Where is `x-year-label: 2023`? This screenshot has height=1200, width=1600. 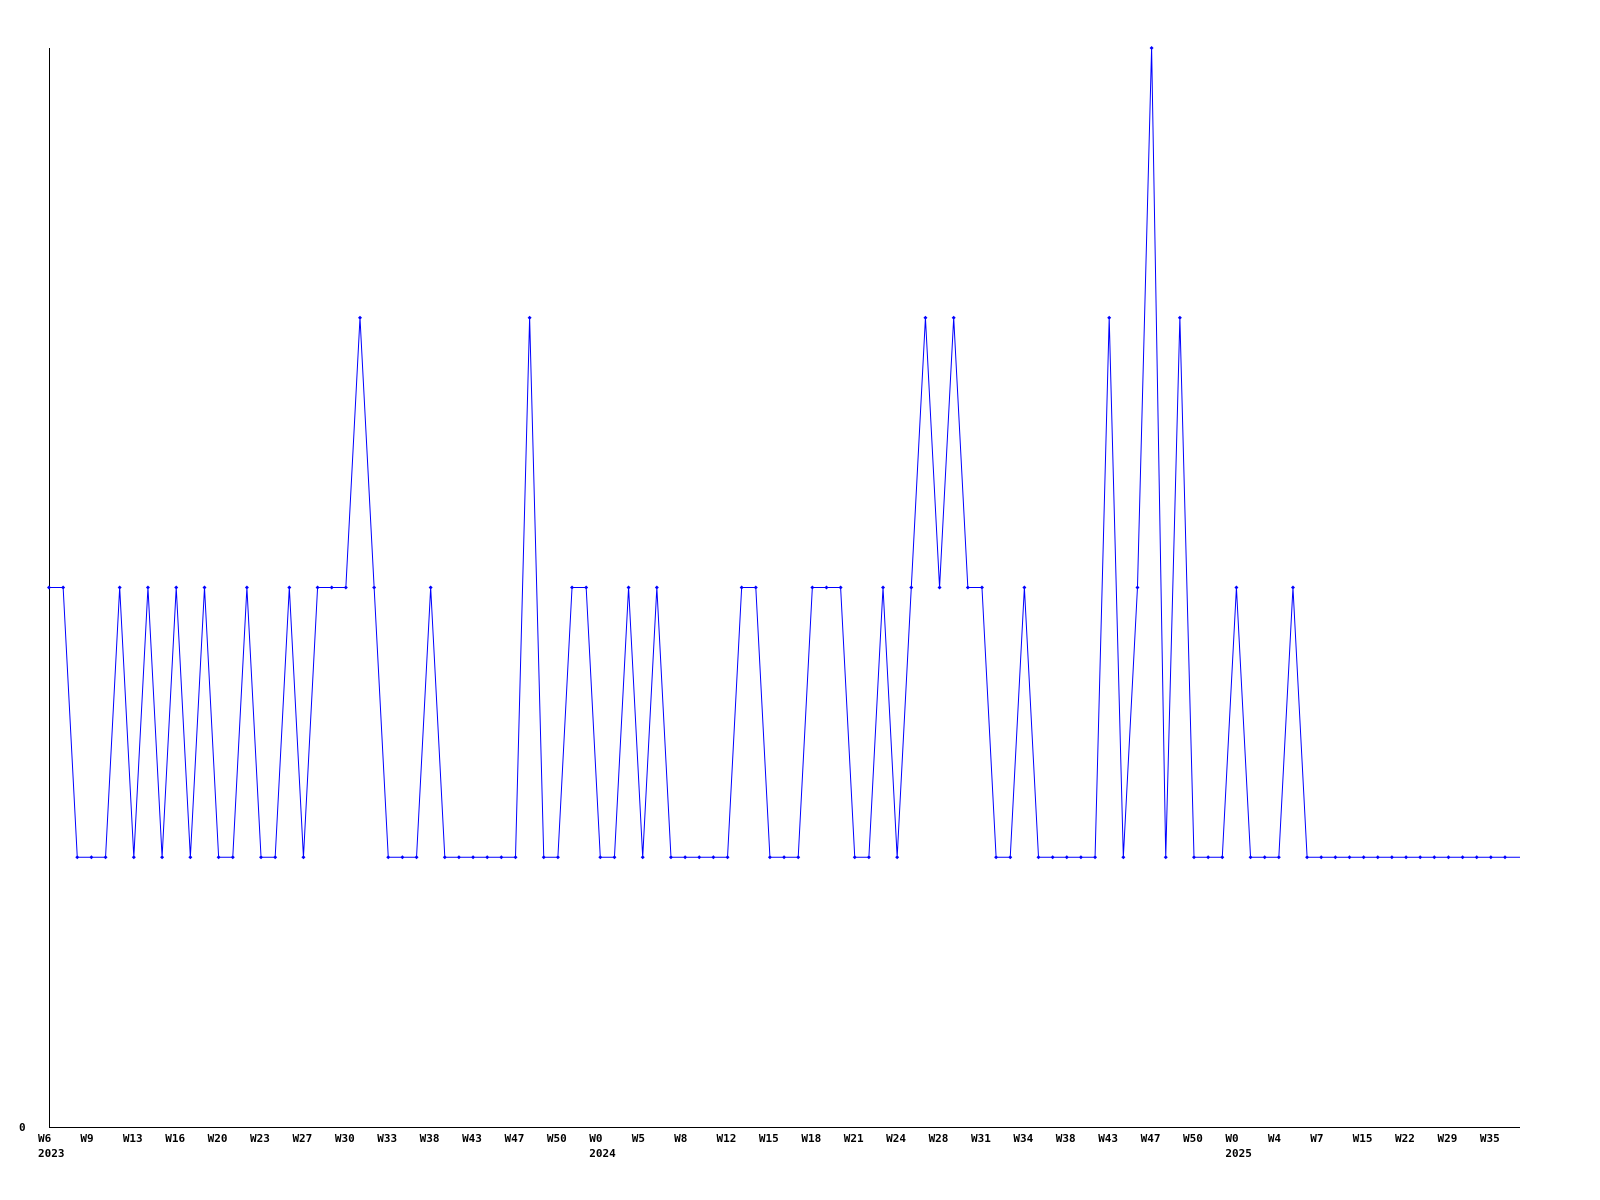
x-year-label: 2023 is located at coordinates (51, 1153).